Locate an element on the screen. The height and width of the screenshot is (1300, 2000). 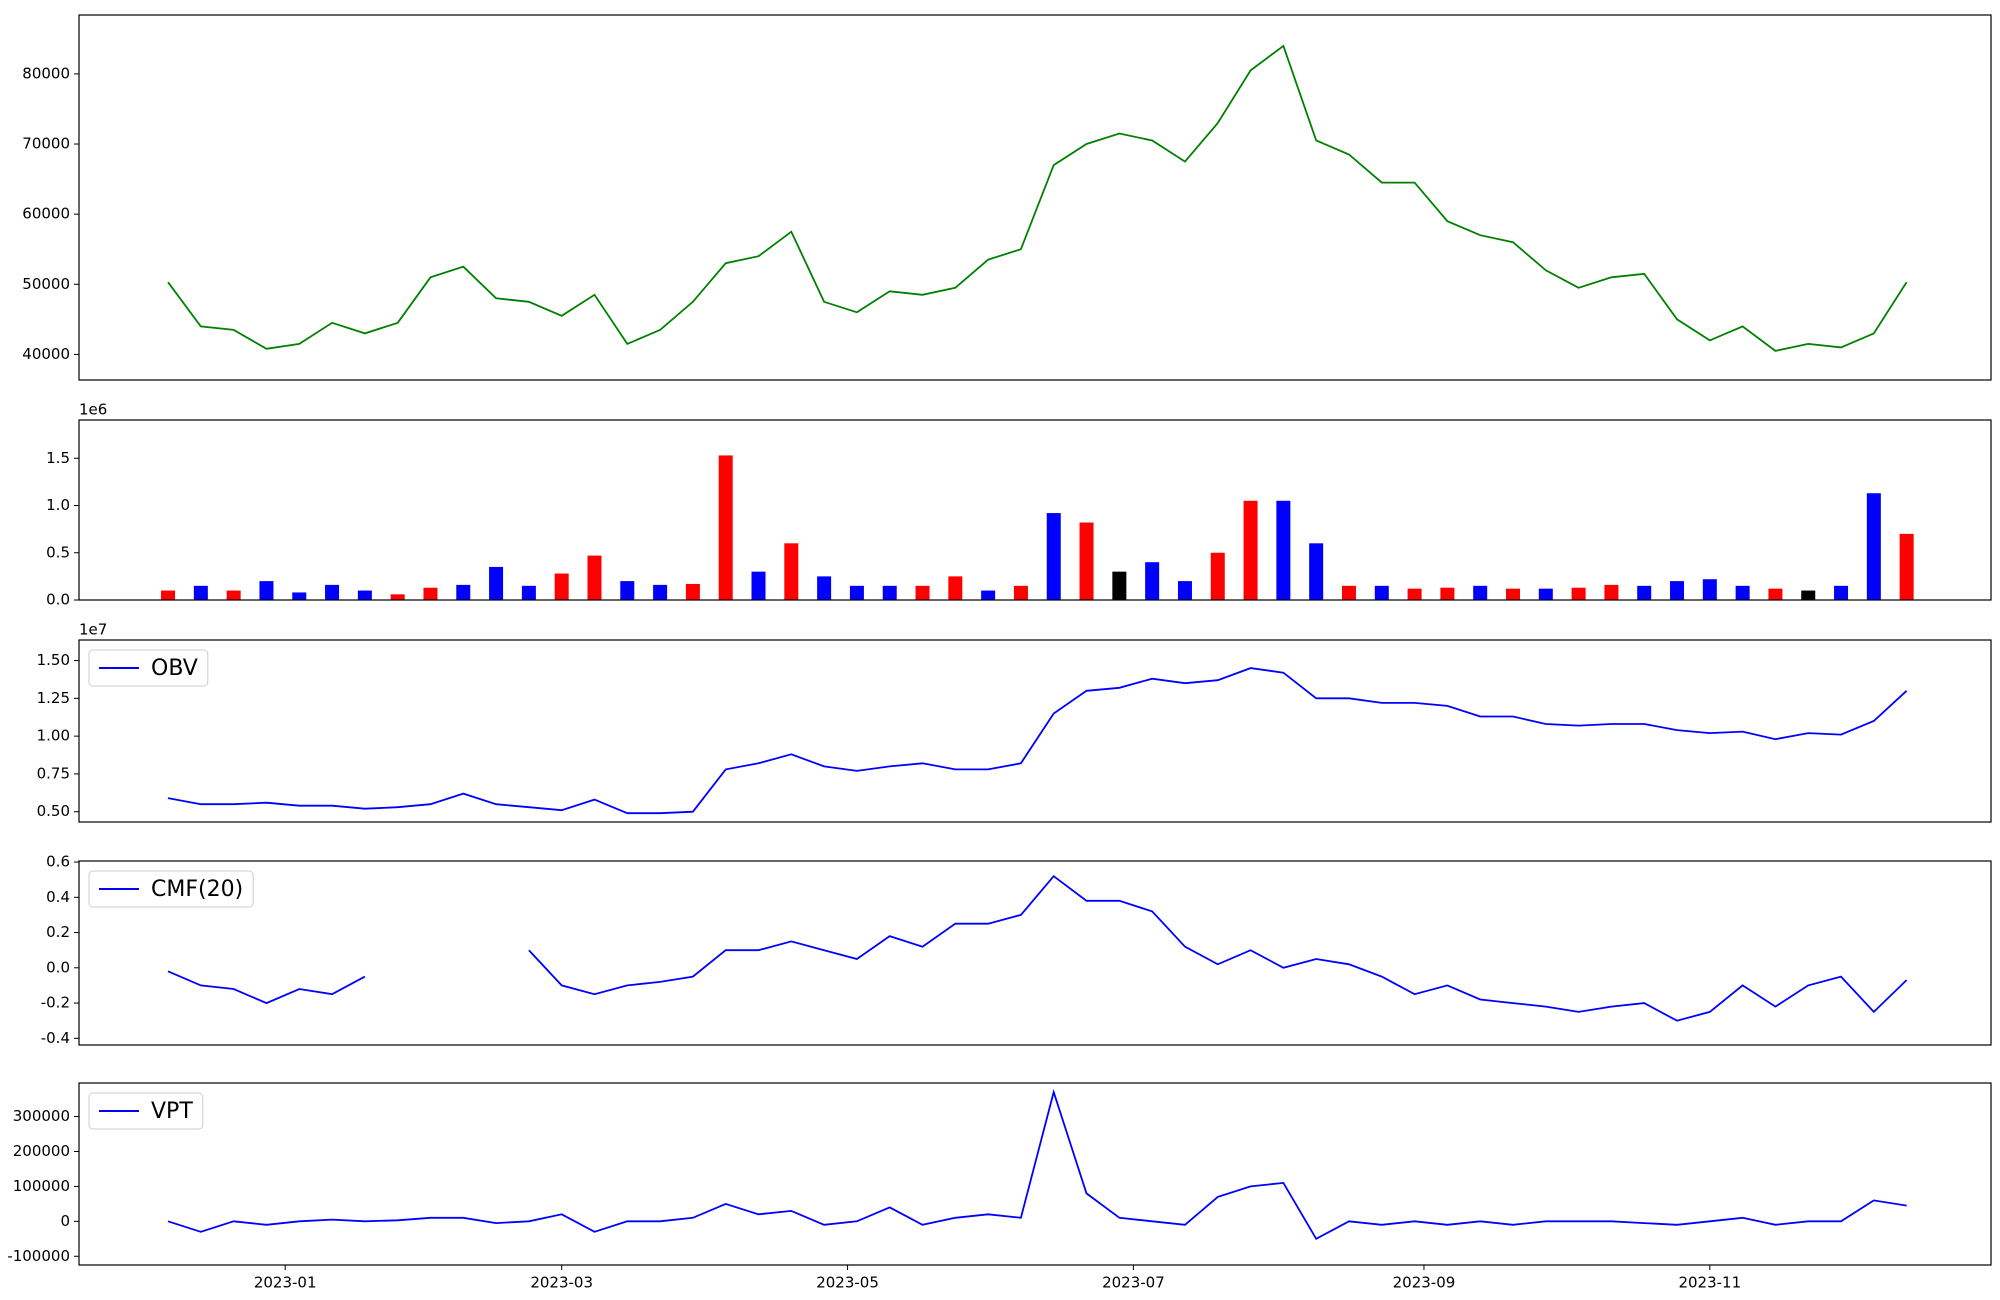
y-tick-label: 1.25 is located at coordinates (53, 698).